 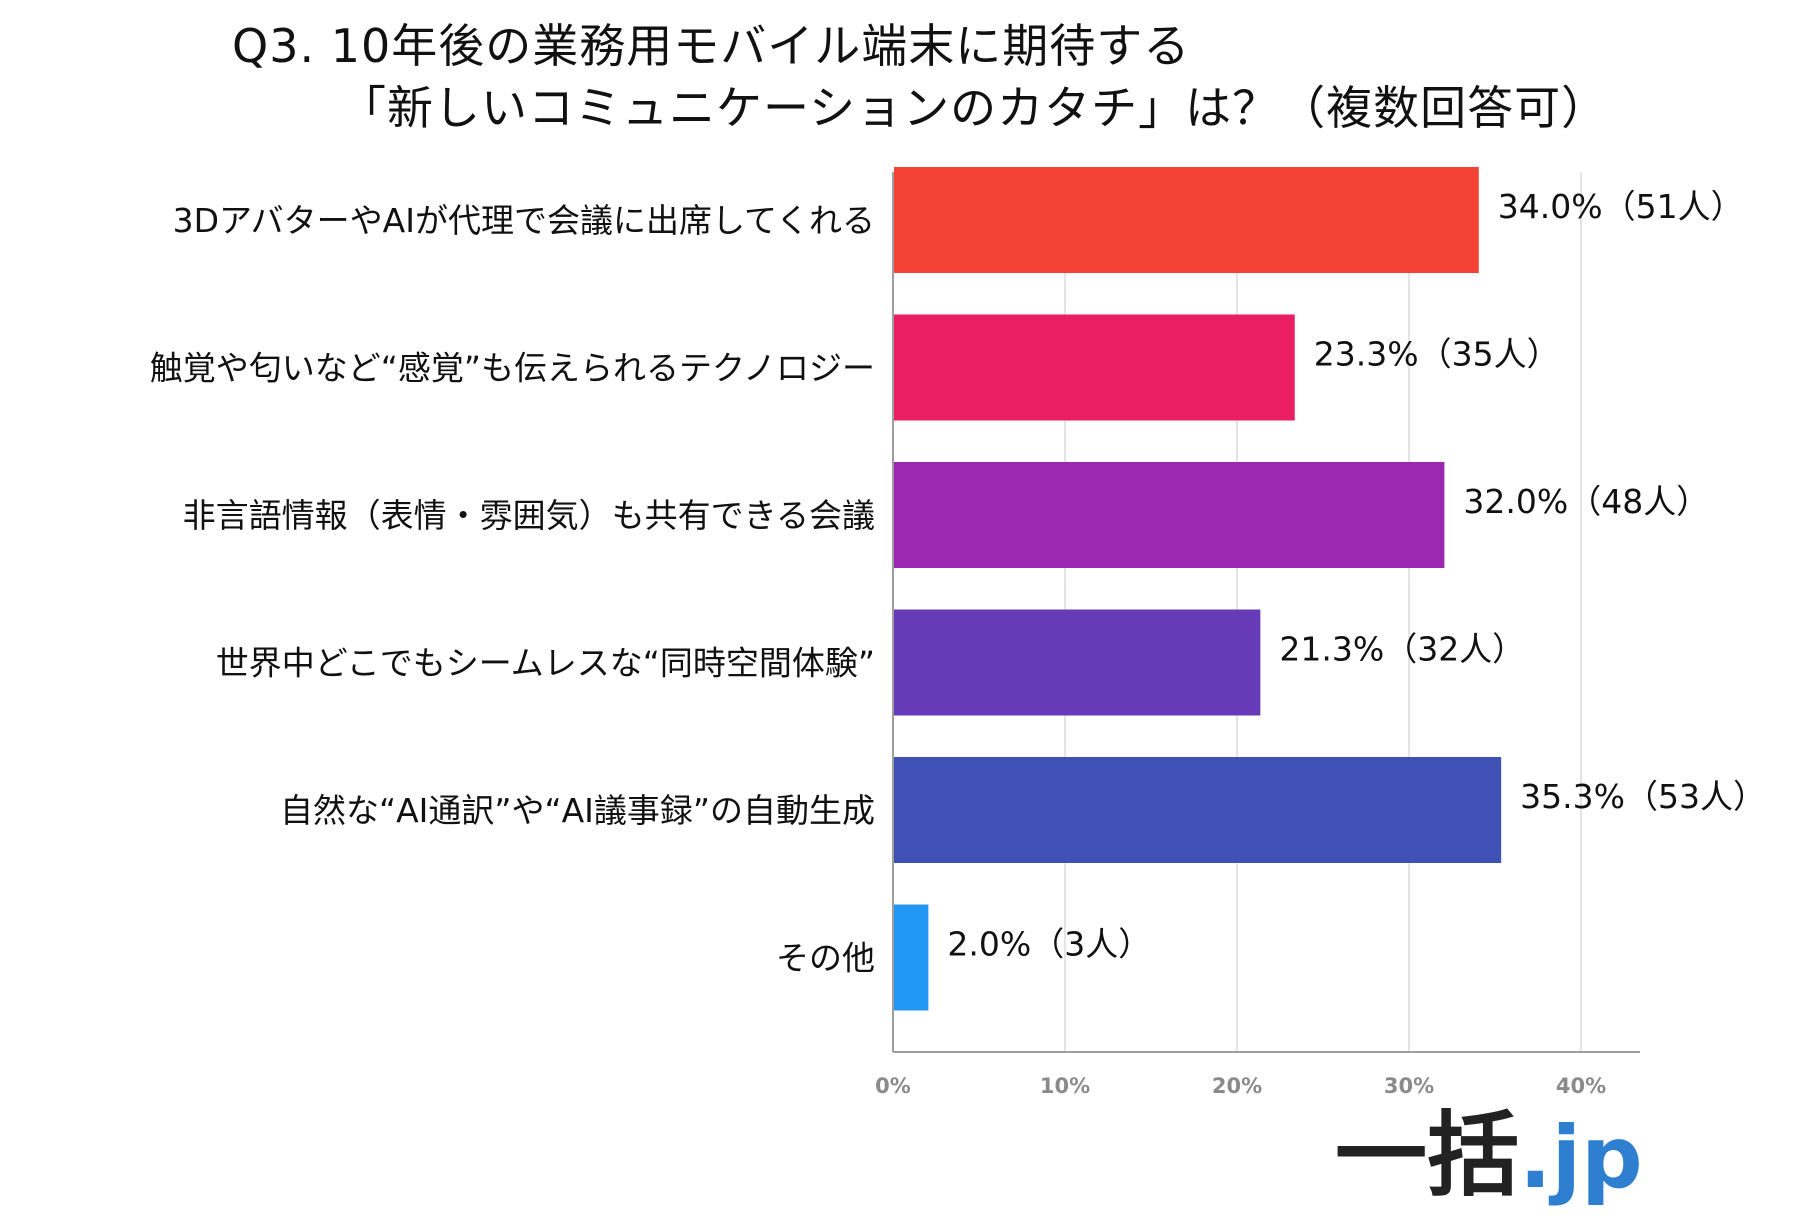 I want to click on logo-tld-text: .jp, so click(x=1581, y=1158).